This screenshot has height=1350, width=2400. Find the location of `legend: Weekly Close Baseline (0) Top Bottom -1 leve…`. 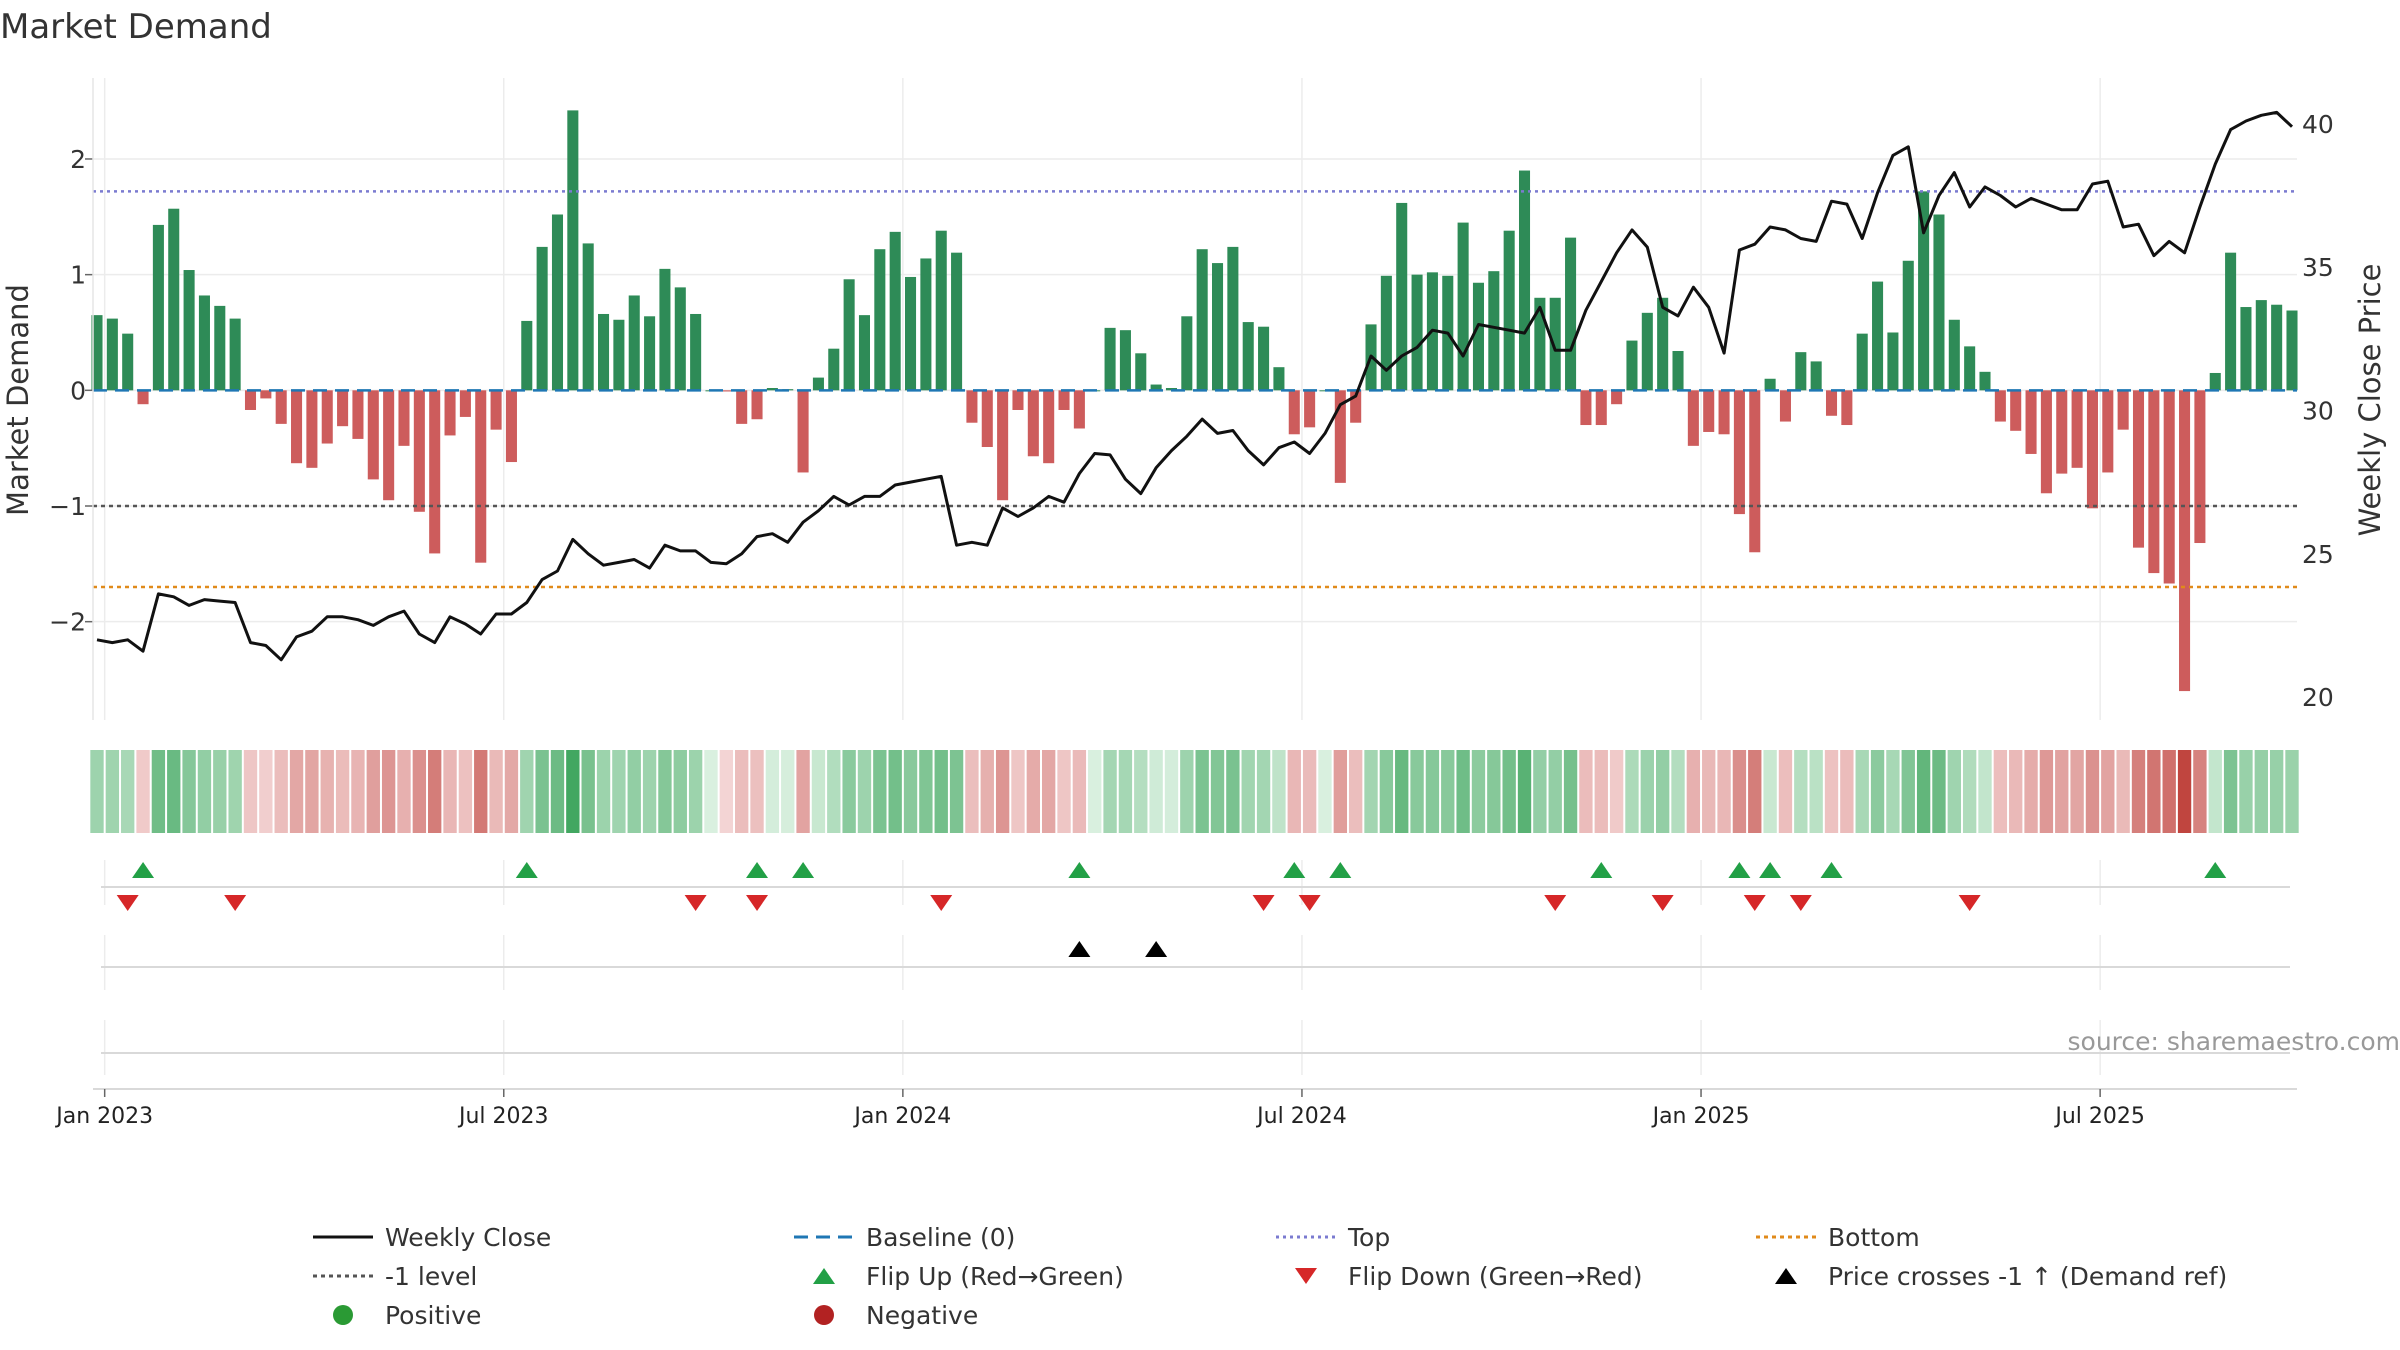

legend: Weekly Close Baseline (0) Top Bottom -1 leve… is located at coordinates (1270, 1276).